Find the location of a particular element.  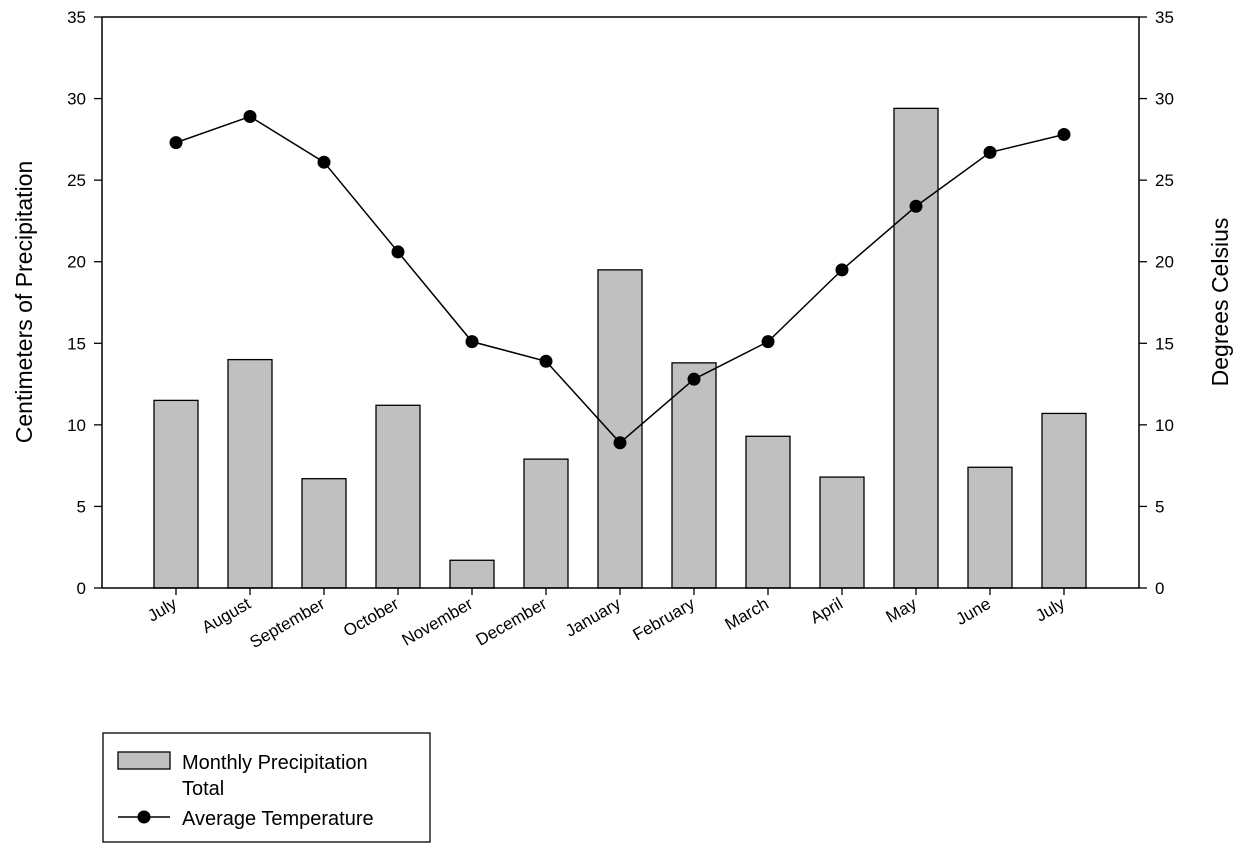

y-tick-label-left-3: 15 is located at coordinates (76, 343).